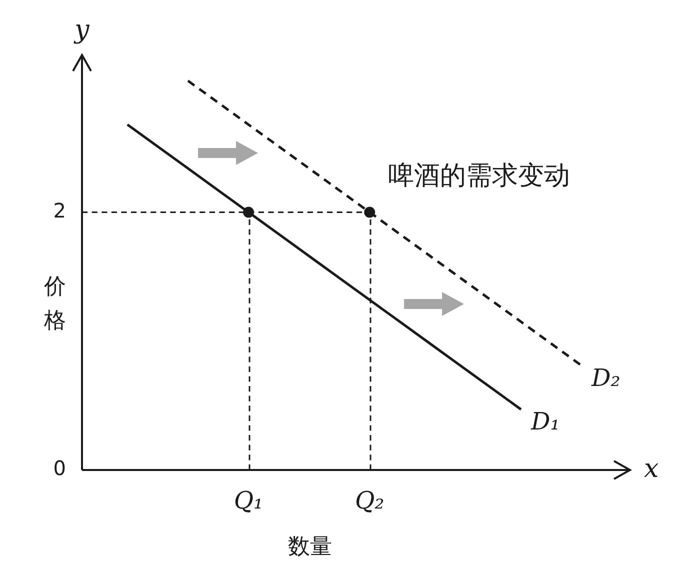 This screenshot has width=695, height=585. What do you see at coordinates (651, 469) in the screenshot?
I see `text: x` at bounding box center [651, 469].